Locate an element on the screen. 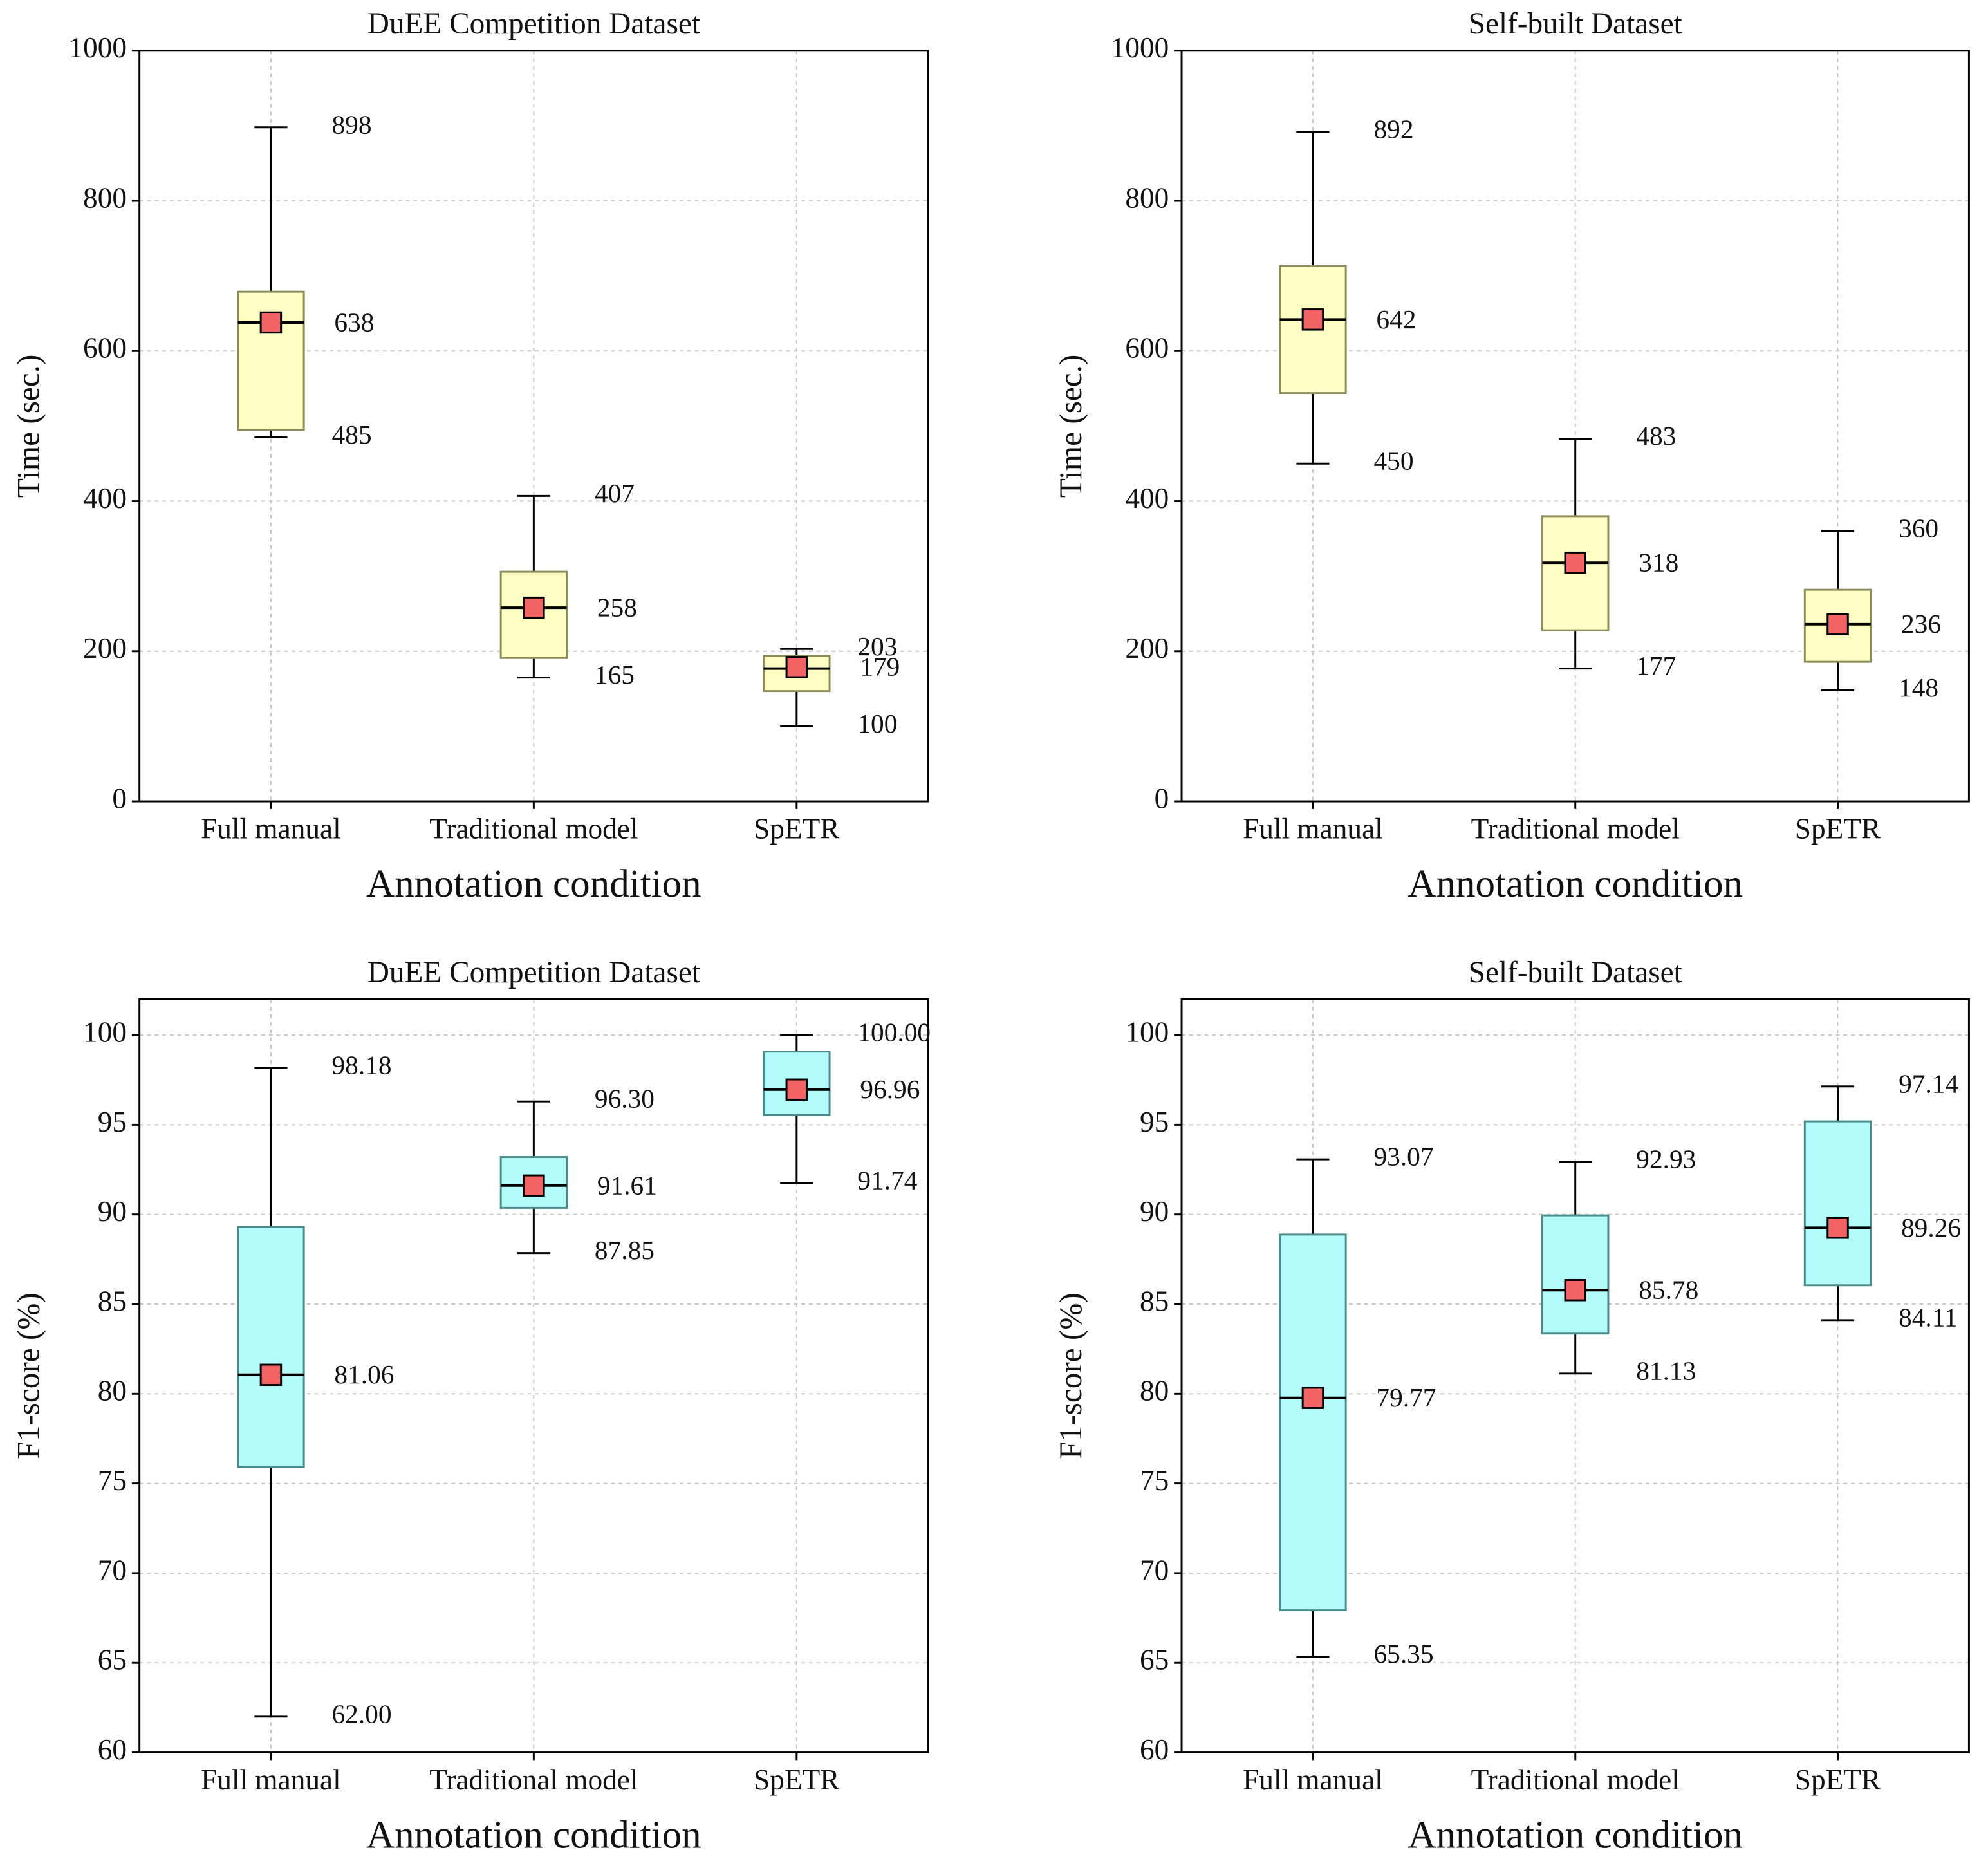  min-label: 177 is located at coordinates (1656, 665).